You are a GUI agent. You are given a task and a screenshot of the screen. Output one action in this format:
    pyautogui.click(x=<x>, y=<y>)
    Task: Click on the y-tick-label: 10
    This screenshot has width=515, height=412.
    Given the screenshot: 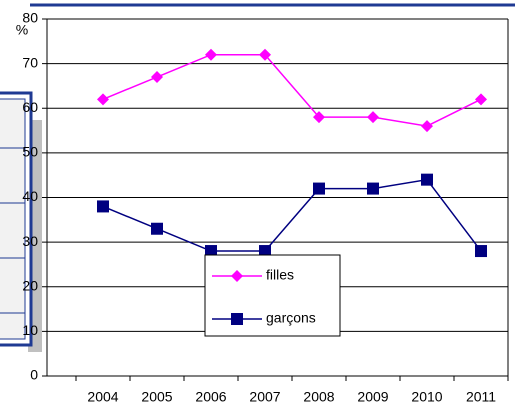 What is the action you would take?
    pyautogui.click(x=30, y=330)
    